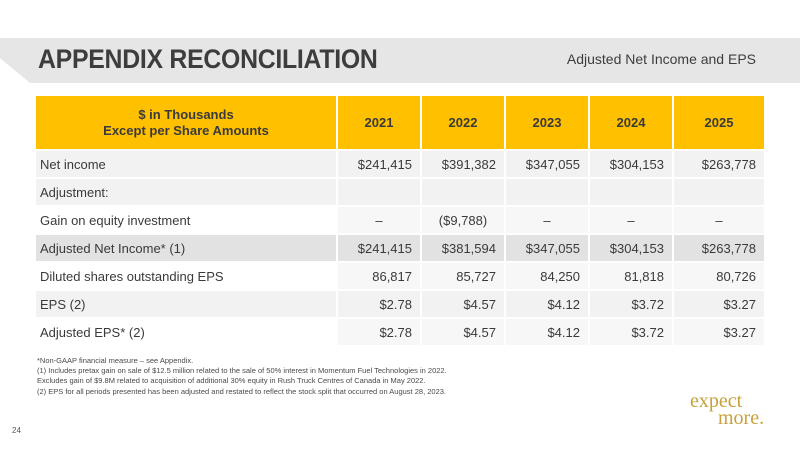 Image resolution: width=800 pixels, height=450 pixels. What do you see at coordinates (379, 276) in the screenshot?
I see `table-cell: 86,817` at bounding box center [379, 276].